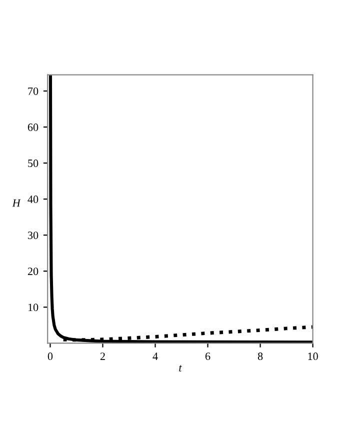 This screenshot has height=440, width=340. Describe the element at coordinates (313, 356) in the screenshot. I see `x-tick-label: 10` at that location.